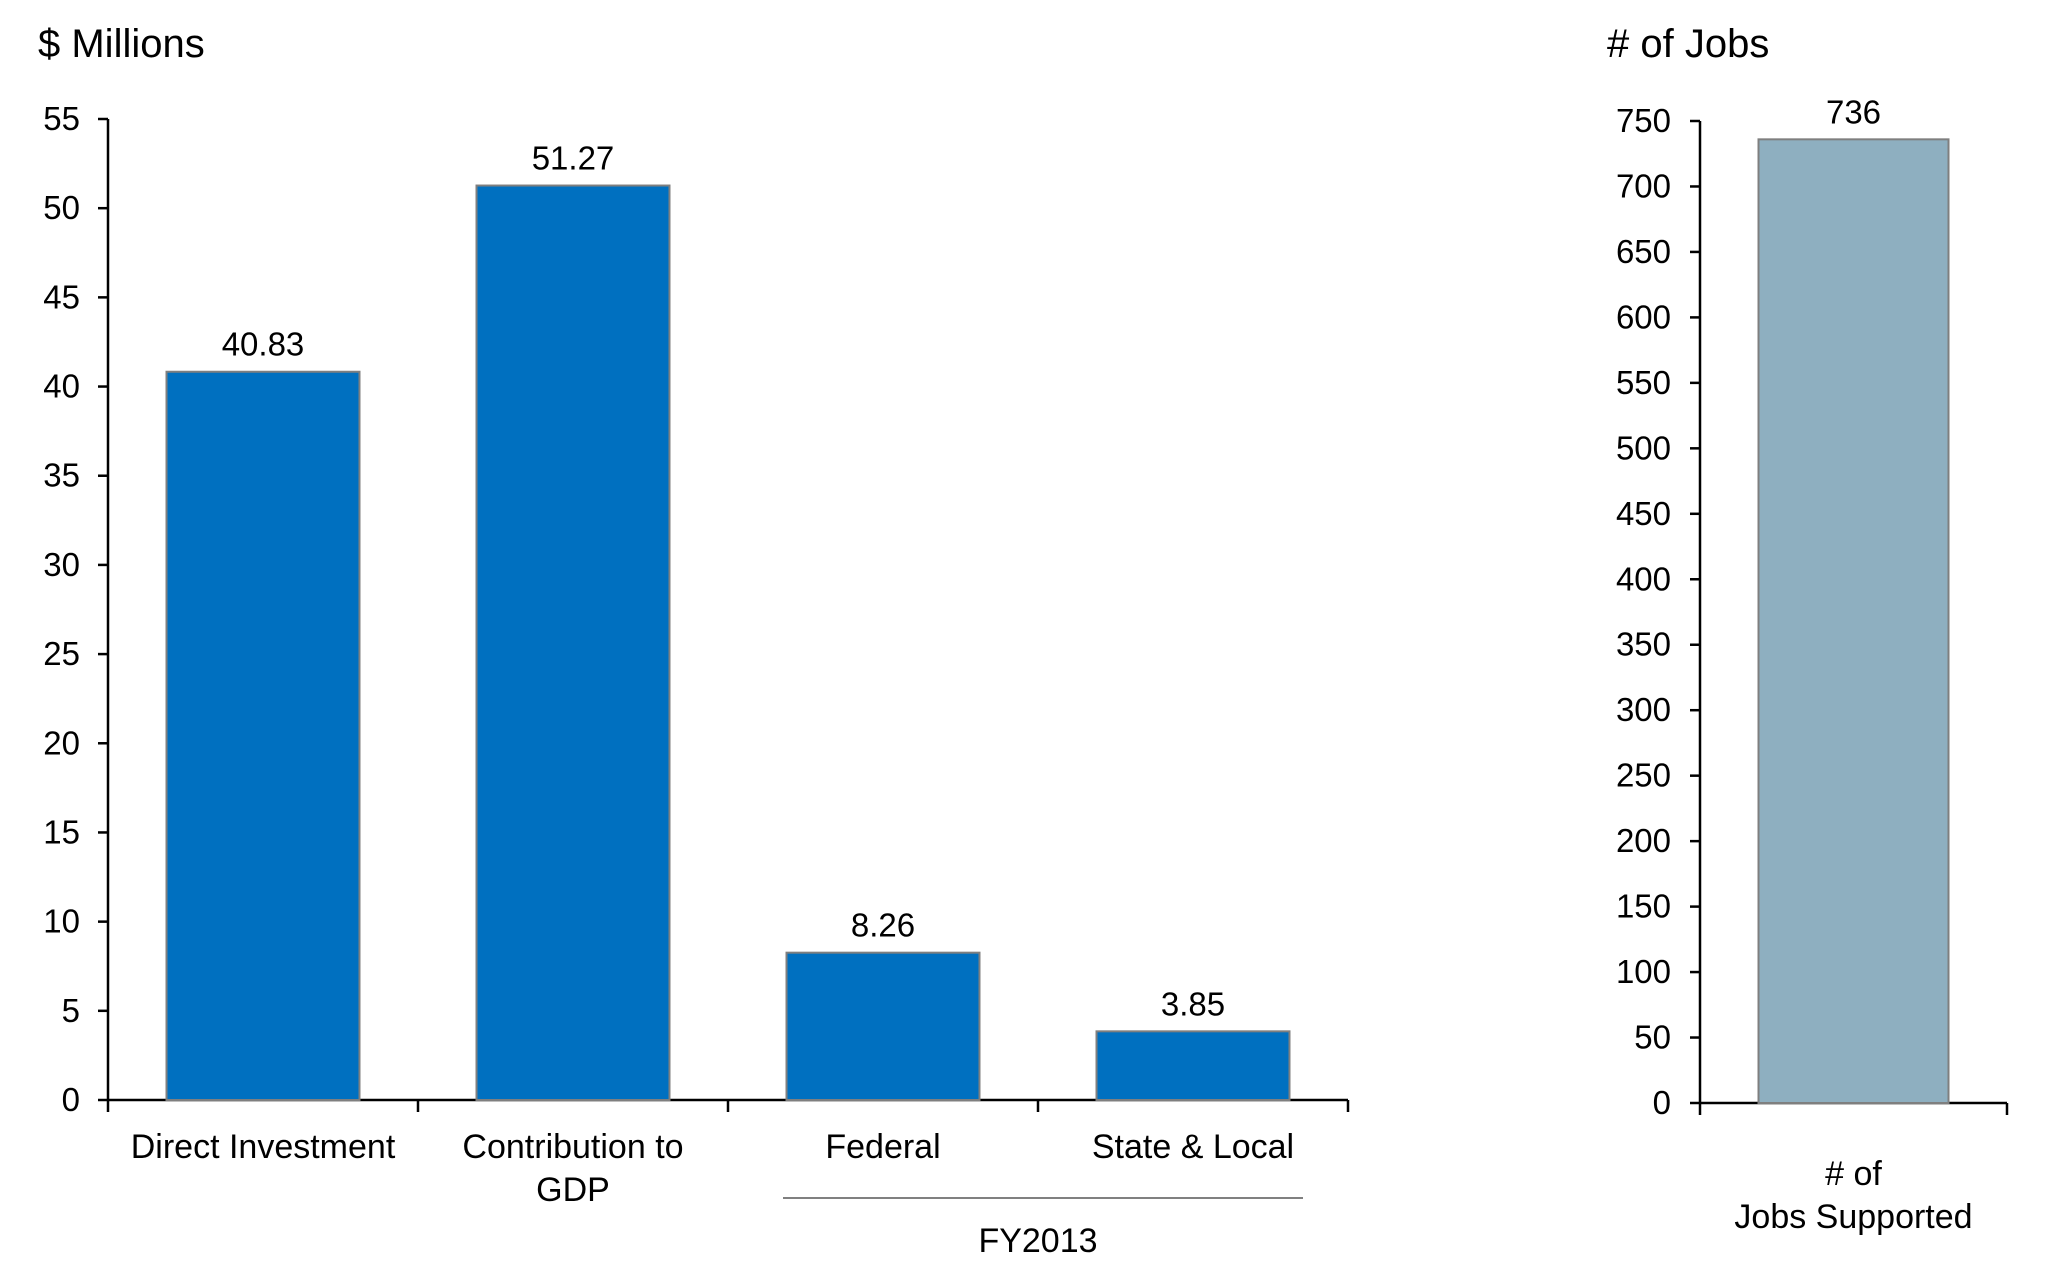 This screenshot has height=1271, width=2048. Describe the element at coordinates (61, 921) in the screenshot. I see `y-tick-label: 10` at that location.